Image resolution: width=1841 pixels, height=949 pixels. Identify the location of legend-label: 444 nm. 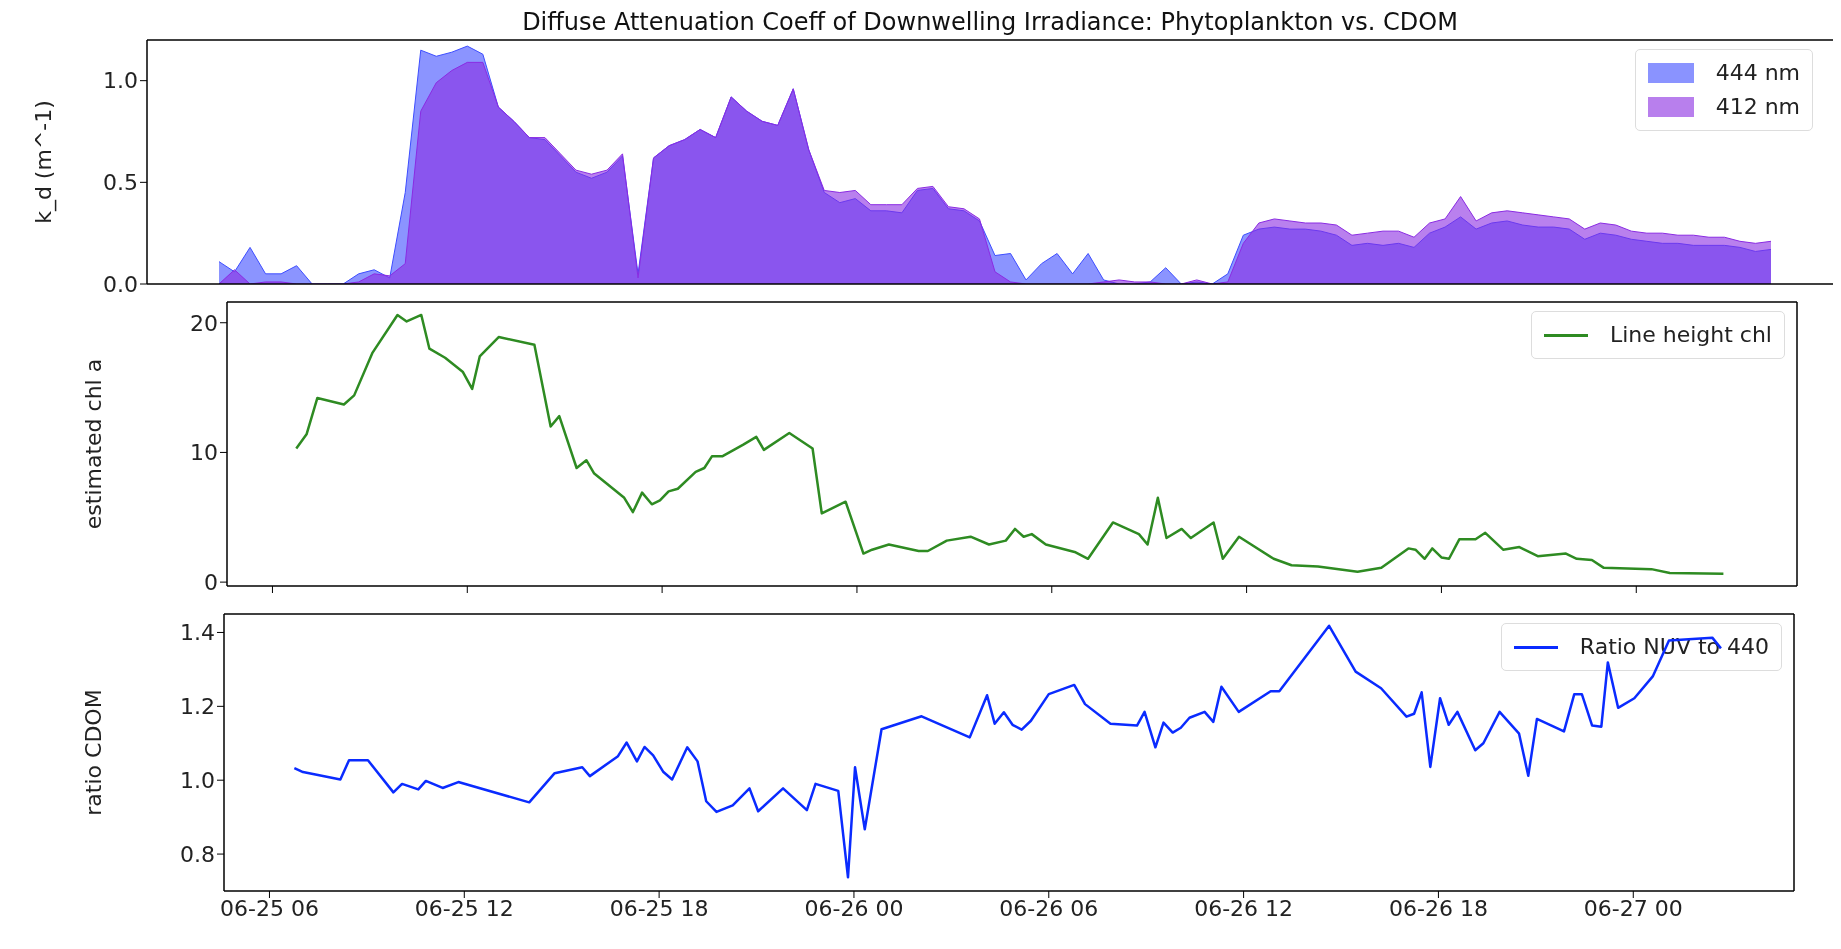
(1757, 73).